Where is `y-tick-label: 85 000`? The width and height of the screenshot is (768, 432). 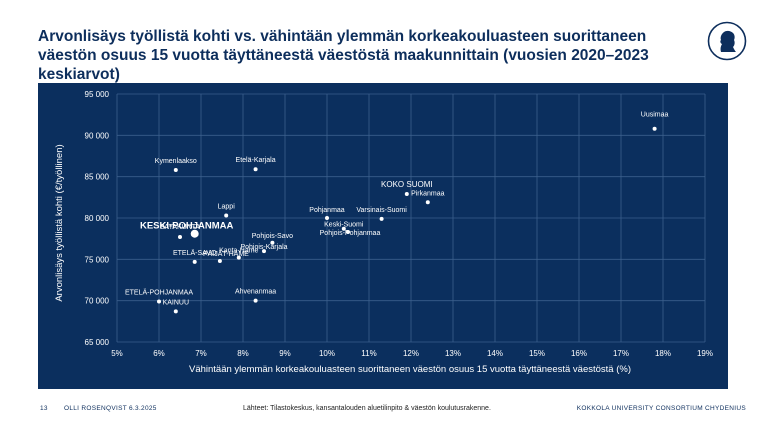
y-tick-label: 85 000 is located at coordinates (97, 177).